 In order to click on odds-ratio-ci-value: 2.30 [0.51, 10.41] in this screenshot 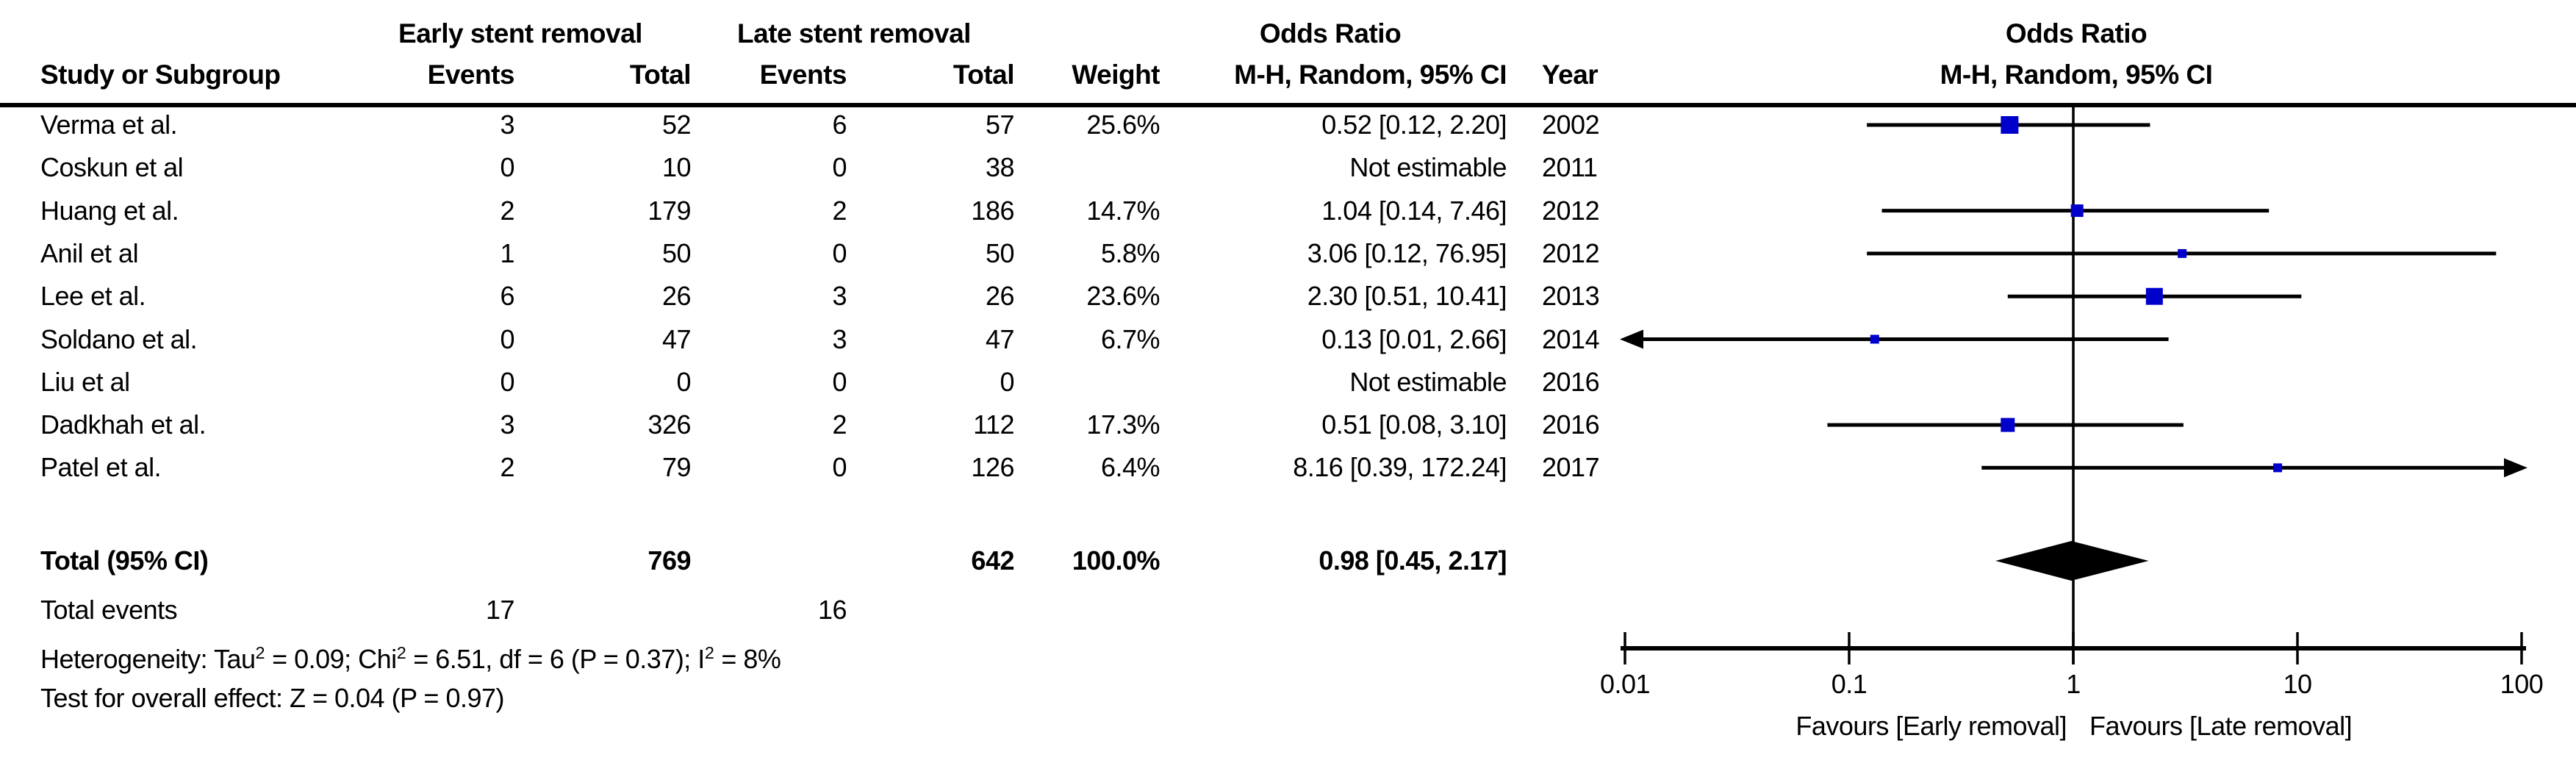, I will do `click(1407, 296)`.